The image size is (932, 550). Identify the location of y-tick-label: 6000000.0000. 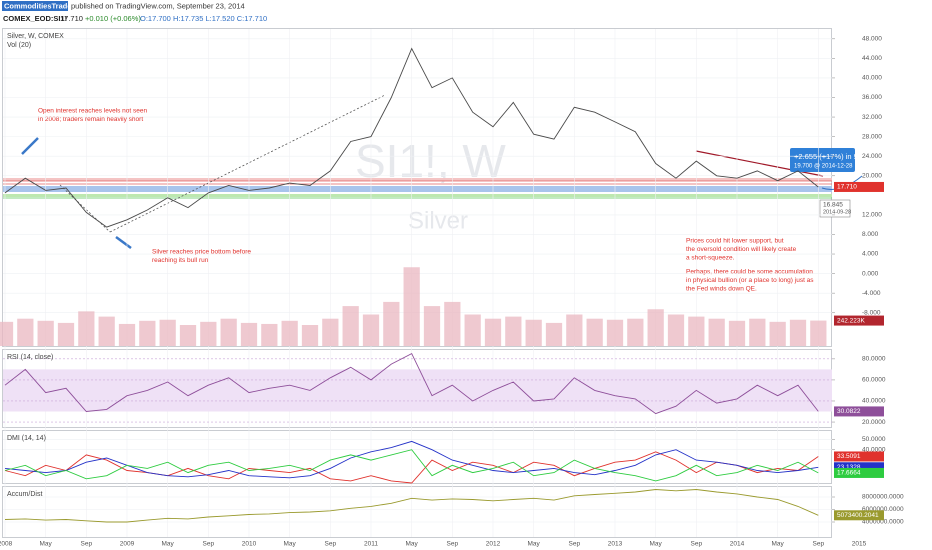
(883, 509).